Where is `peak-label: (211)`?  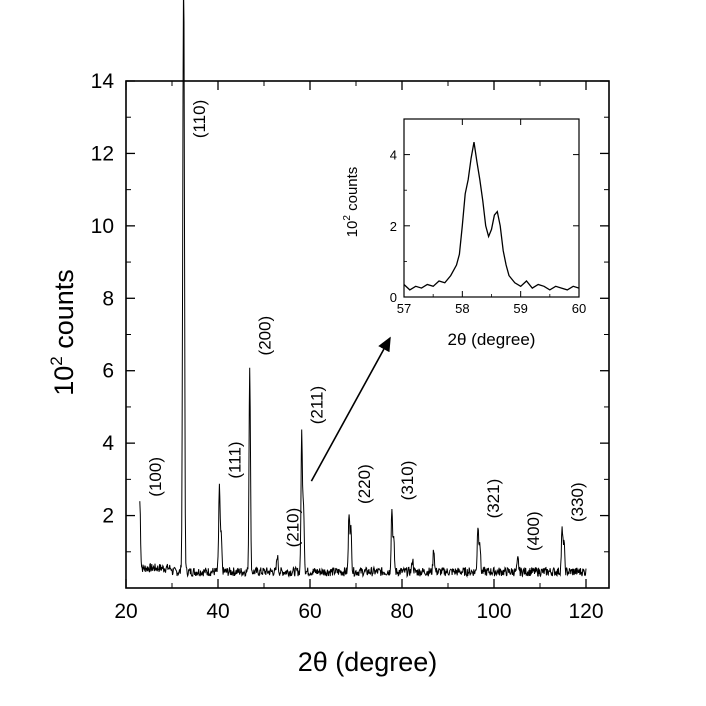 peak-label: (211) is located at coordinates (317, 405).